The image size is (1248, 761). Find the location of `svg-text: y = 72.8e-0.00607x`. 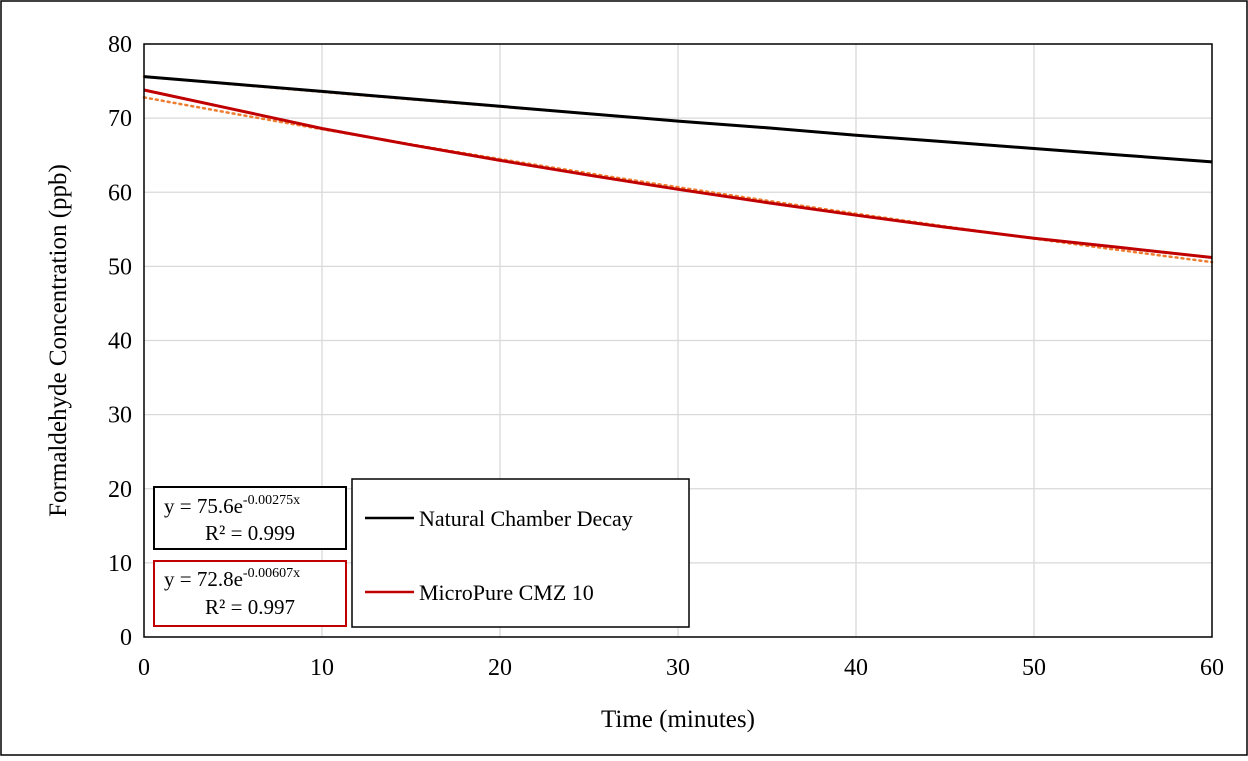

svg-text: y = 72.8e-0.00607x is located at coordinates (232, 578).